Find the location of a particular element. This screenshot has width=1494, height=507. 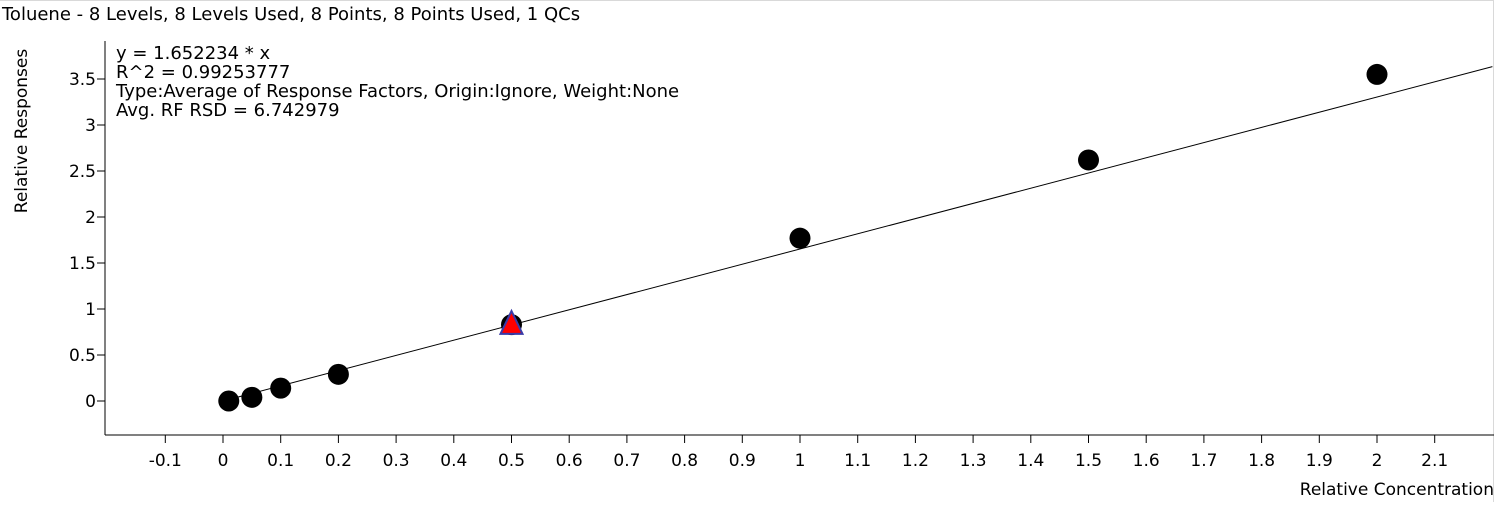

y-tick-label: 1 is located at coordinates (90, 310).